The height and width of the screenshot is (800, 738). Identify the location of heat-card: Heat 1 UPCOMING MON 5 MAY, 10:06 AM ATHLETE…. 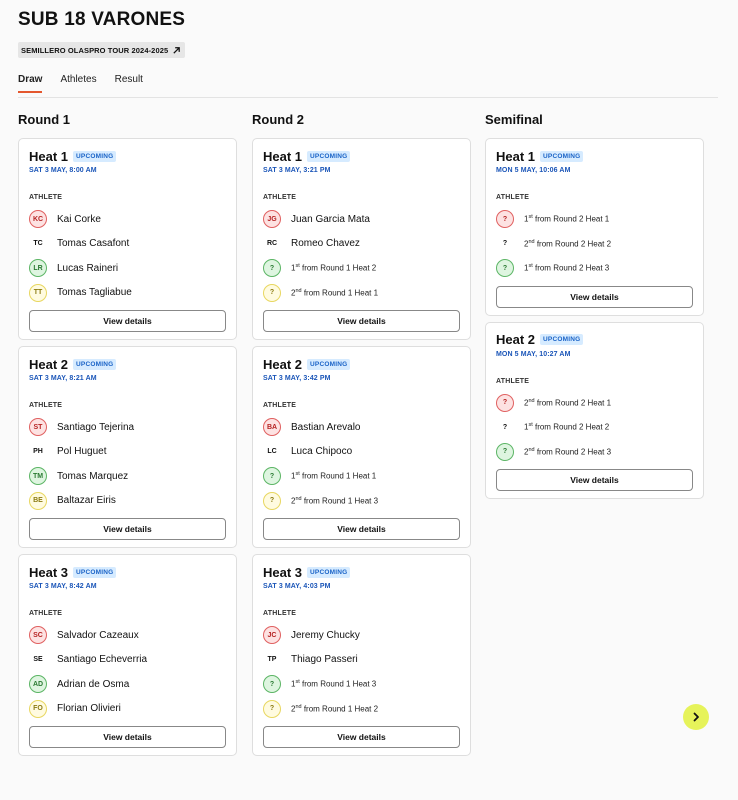
(594, 227).